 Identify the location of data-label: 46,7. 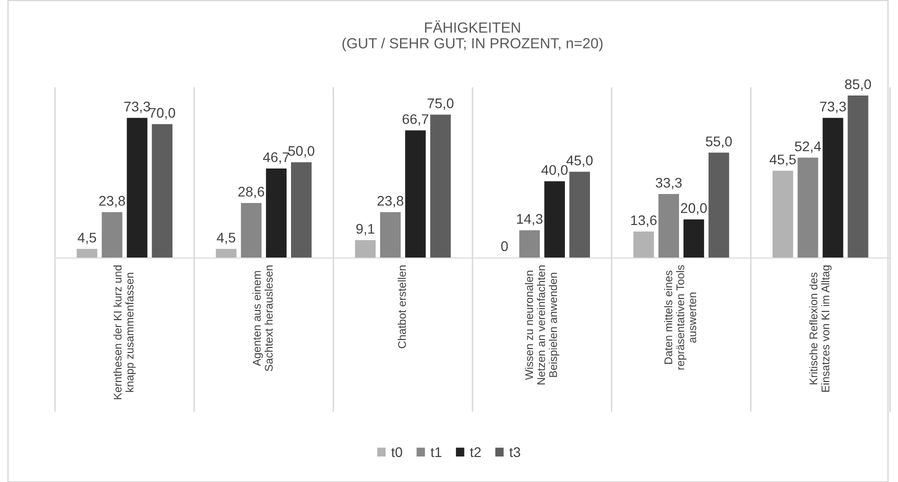
(276, 158).